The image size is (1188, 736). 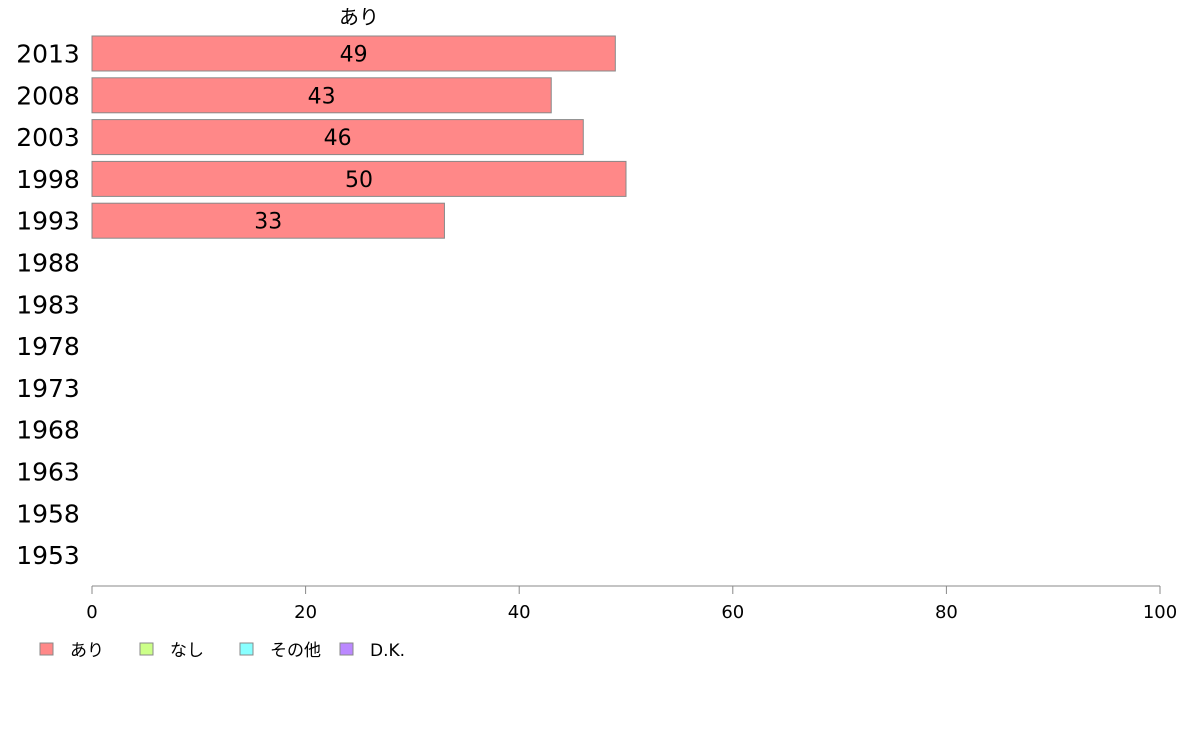 What do you see at coordinates (91, 612) in the screenshot?
I see `x-tick-label: 0` at bounding box center [91, 612].